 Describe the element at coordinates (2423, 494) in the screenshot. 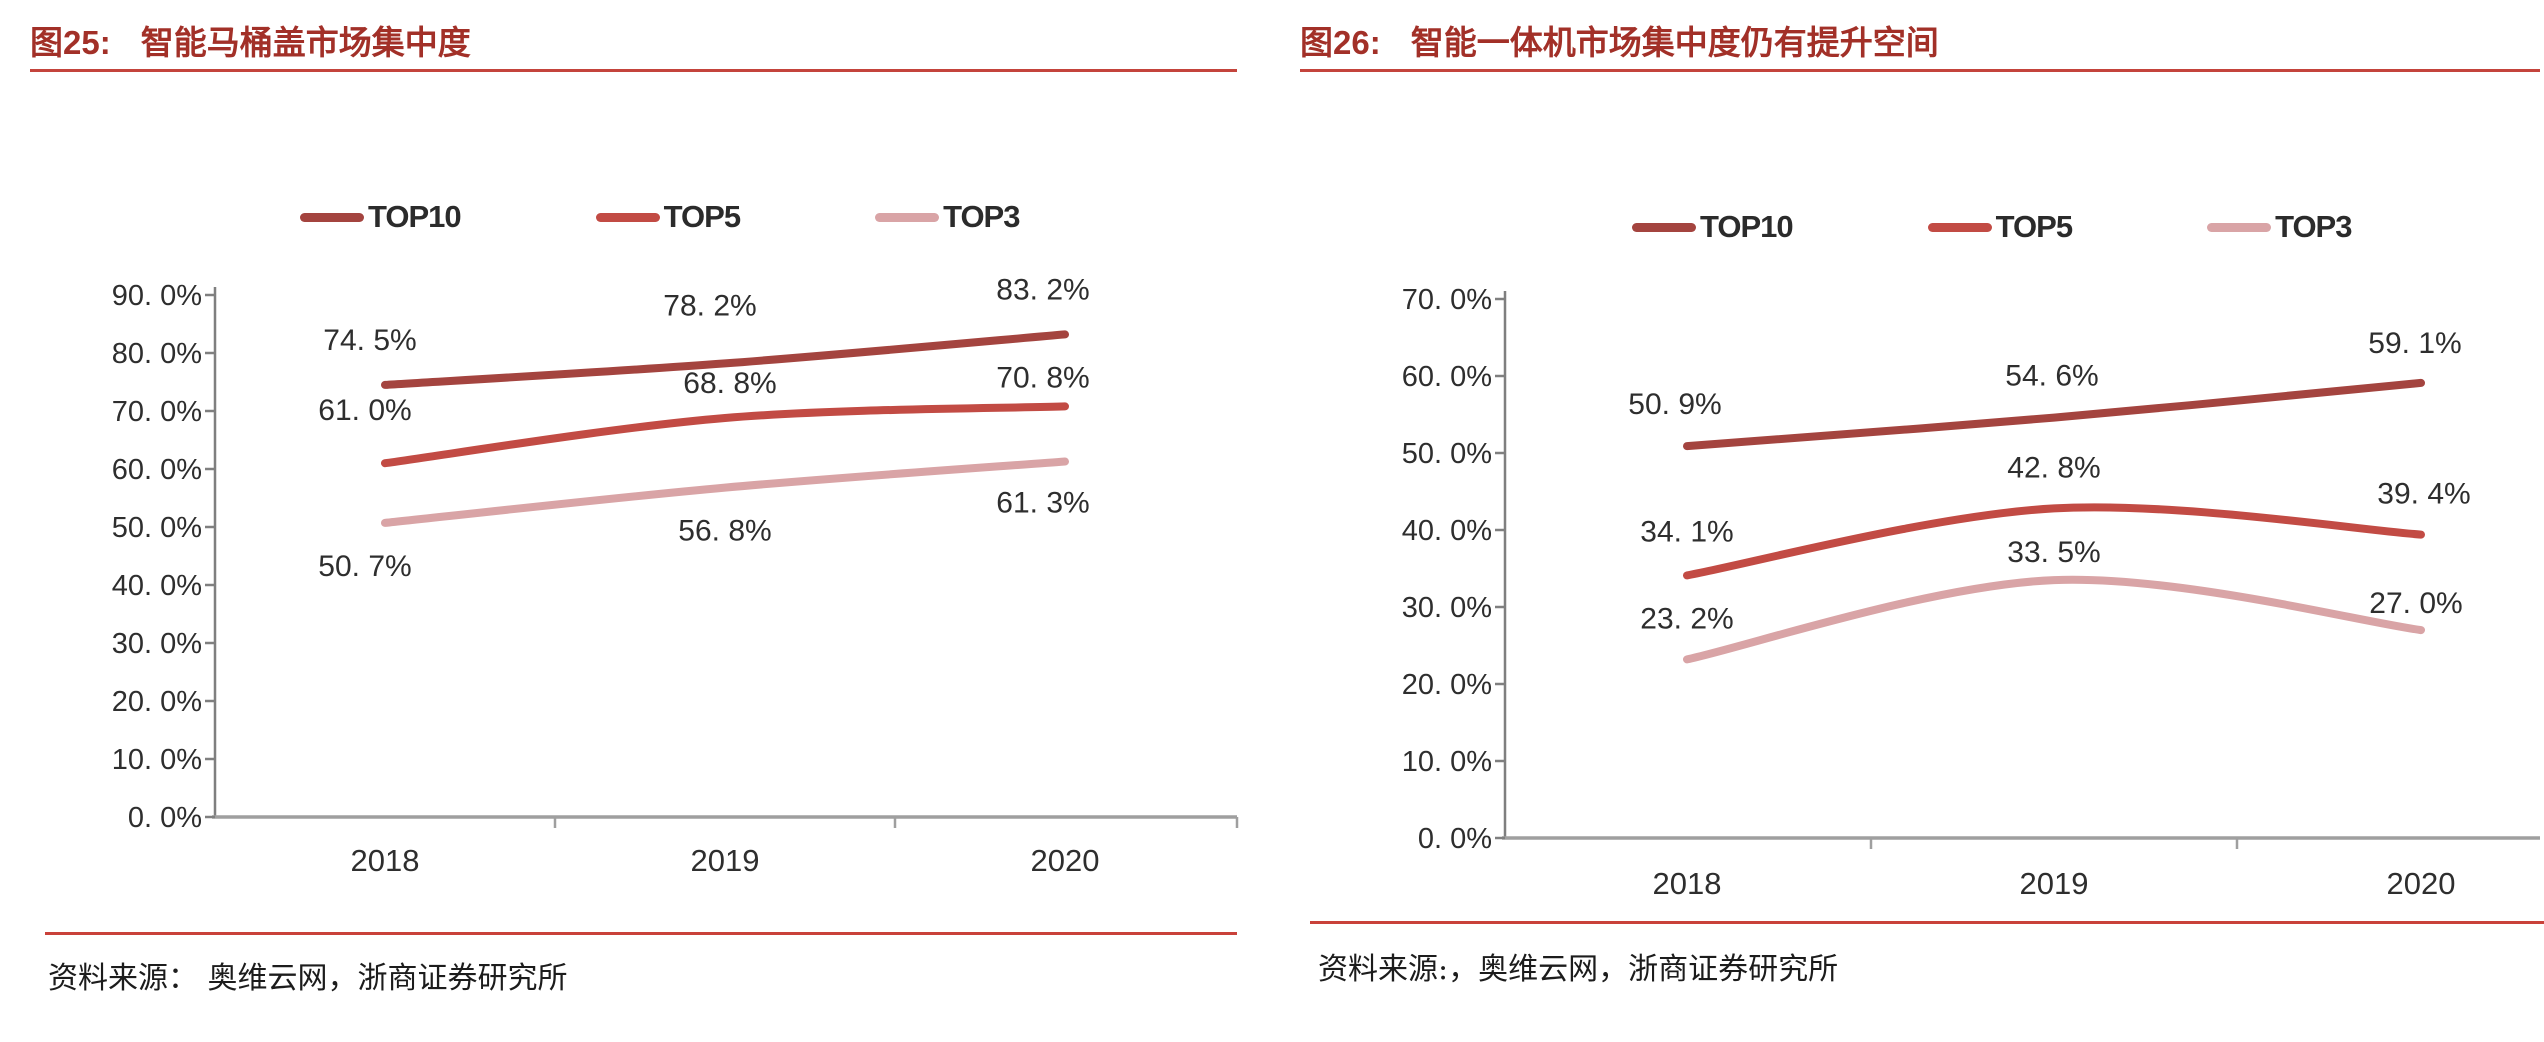

I see `data-label: 39. 4%` at that location.